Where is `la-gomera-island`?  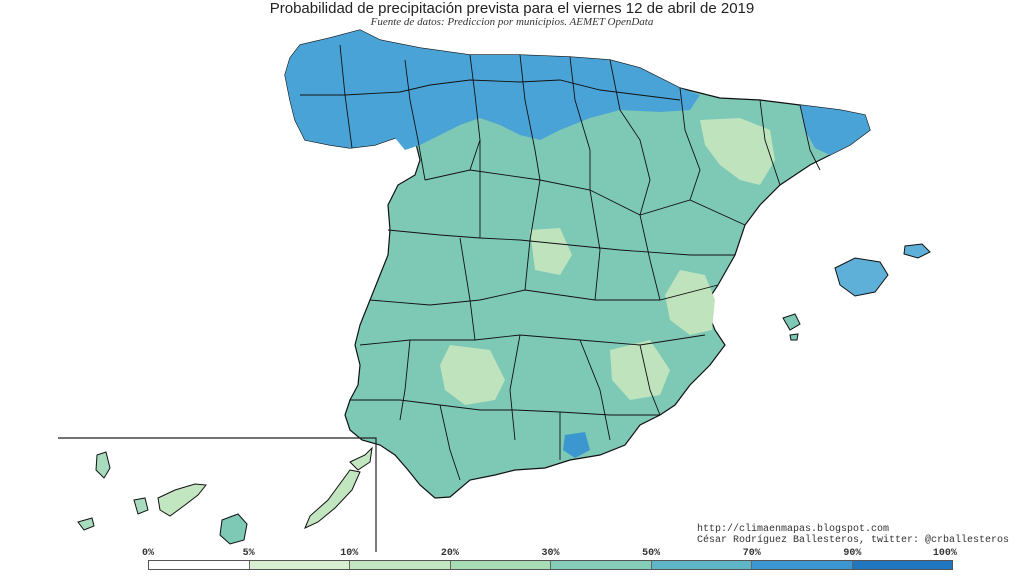
la-gomera-island is located at coordinates (141, 506).